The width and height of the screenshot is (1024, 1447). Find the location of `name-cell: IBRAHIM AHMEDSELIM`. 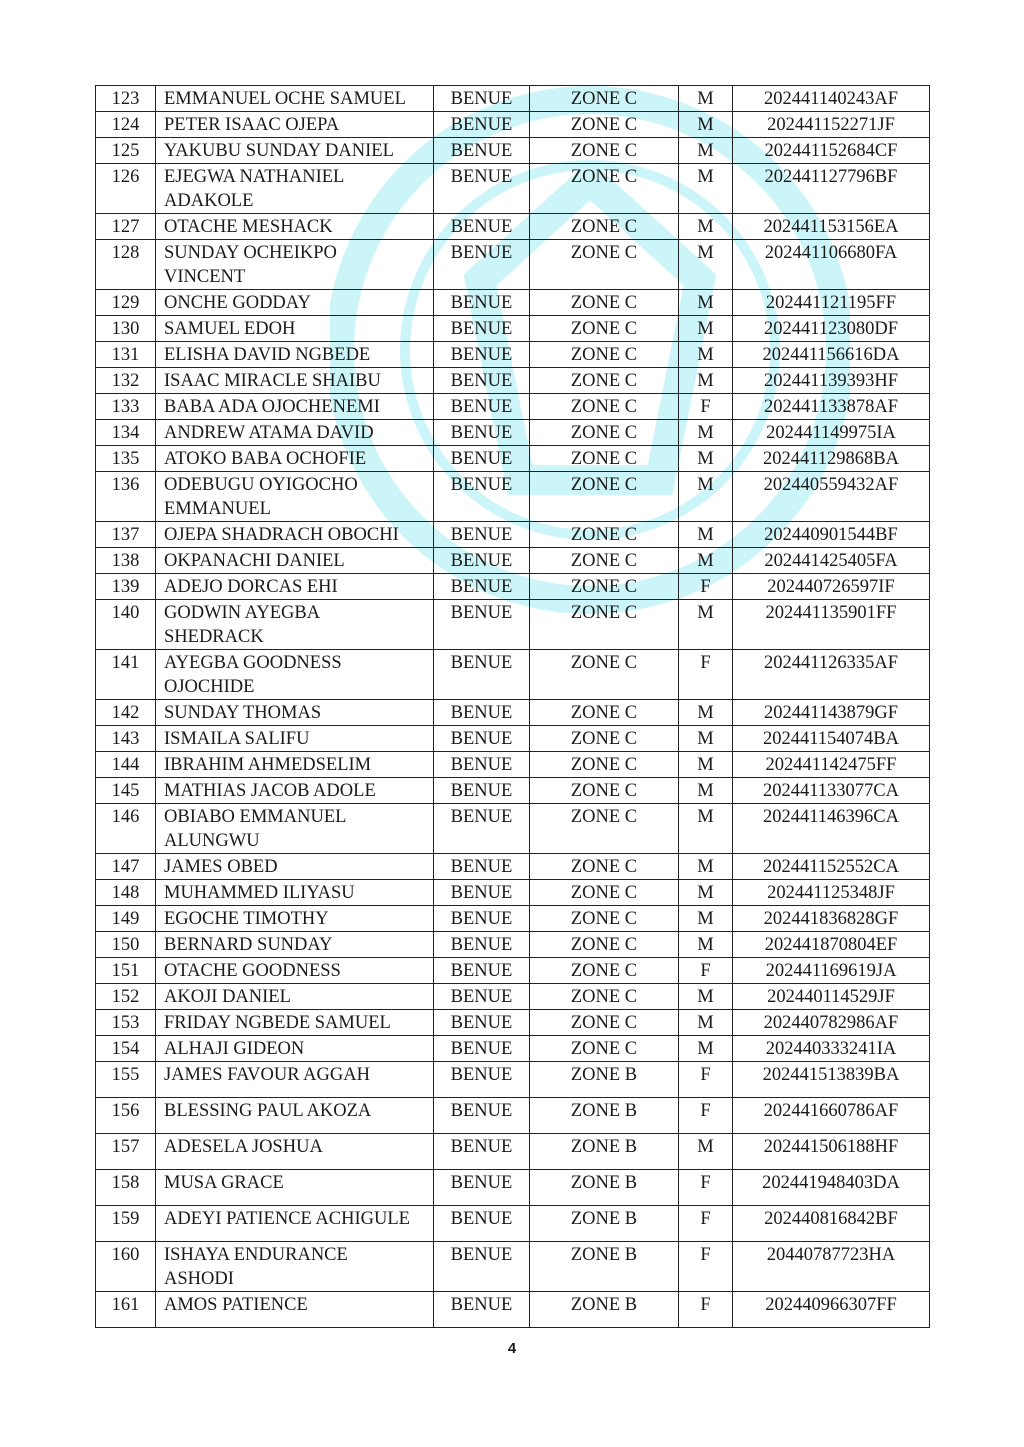

name-cell: IBRAHIM AHMEDSELIM is located at coordinates (294, 764).